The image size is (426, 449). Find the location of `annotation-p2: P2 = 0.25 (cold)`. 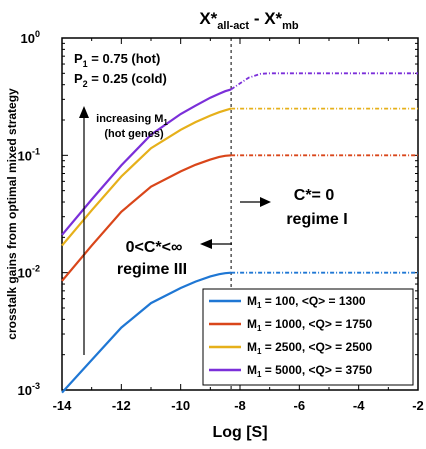

annotation-p2: P2 = 0.25 (cold) is located at coordinates (120, 80).